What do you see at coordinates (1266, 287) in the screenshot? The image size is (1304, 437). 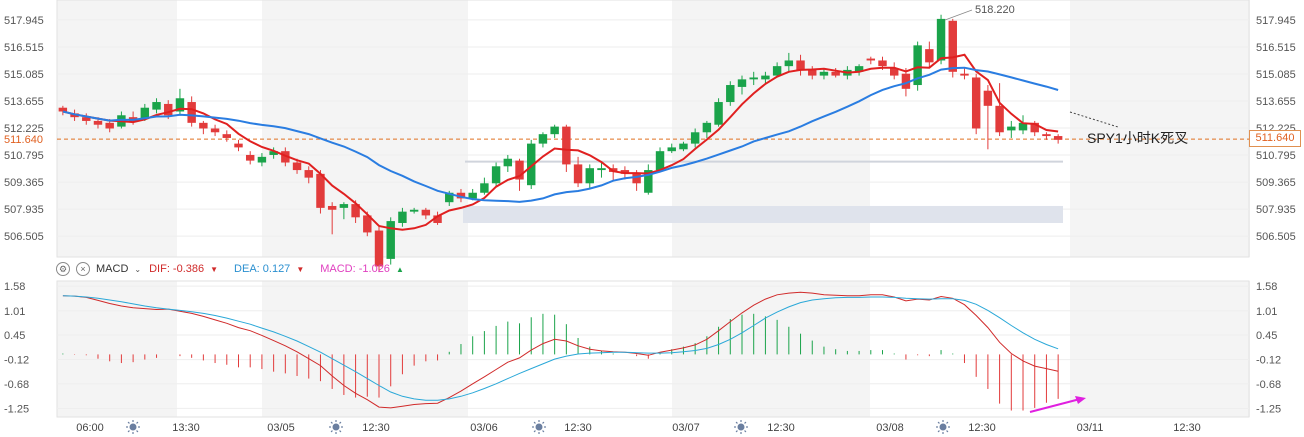 I see `macd-tick-right: 1.58` at bounding box center [1266, 287].